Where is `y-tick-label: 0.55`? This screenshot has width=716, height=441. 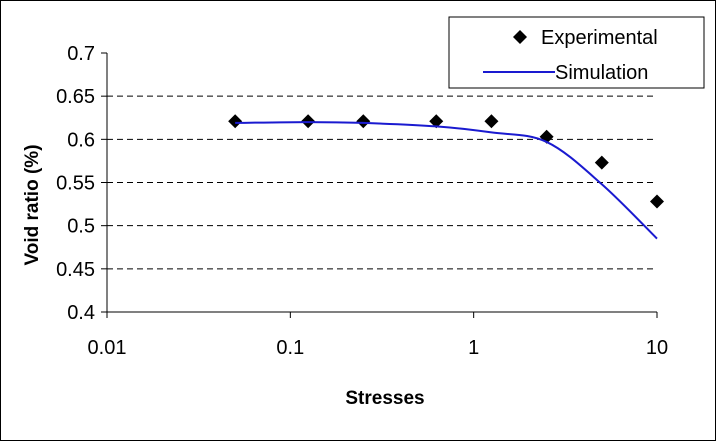
y-tick-label: 0.55 is located at coordinates (75, 184).